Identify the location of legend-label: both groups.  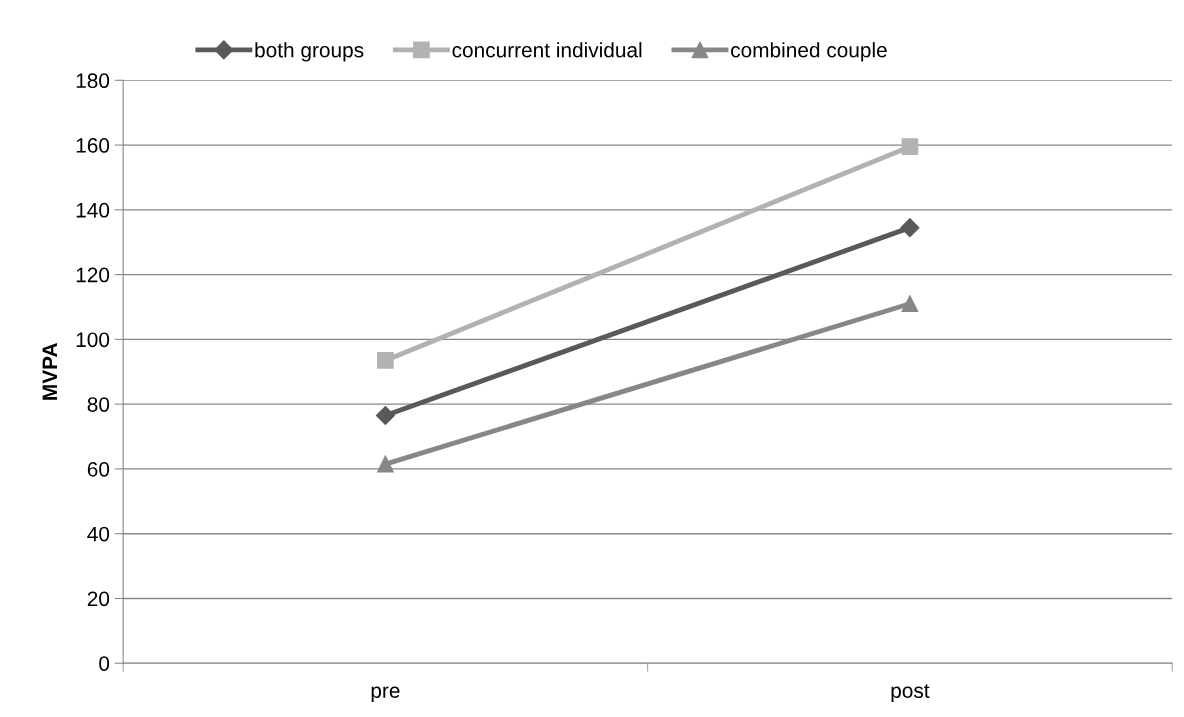
(309, 52).